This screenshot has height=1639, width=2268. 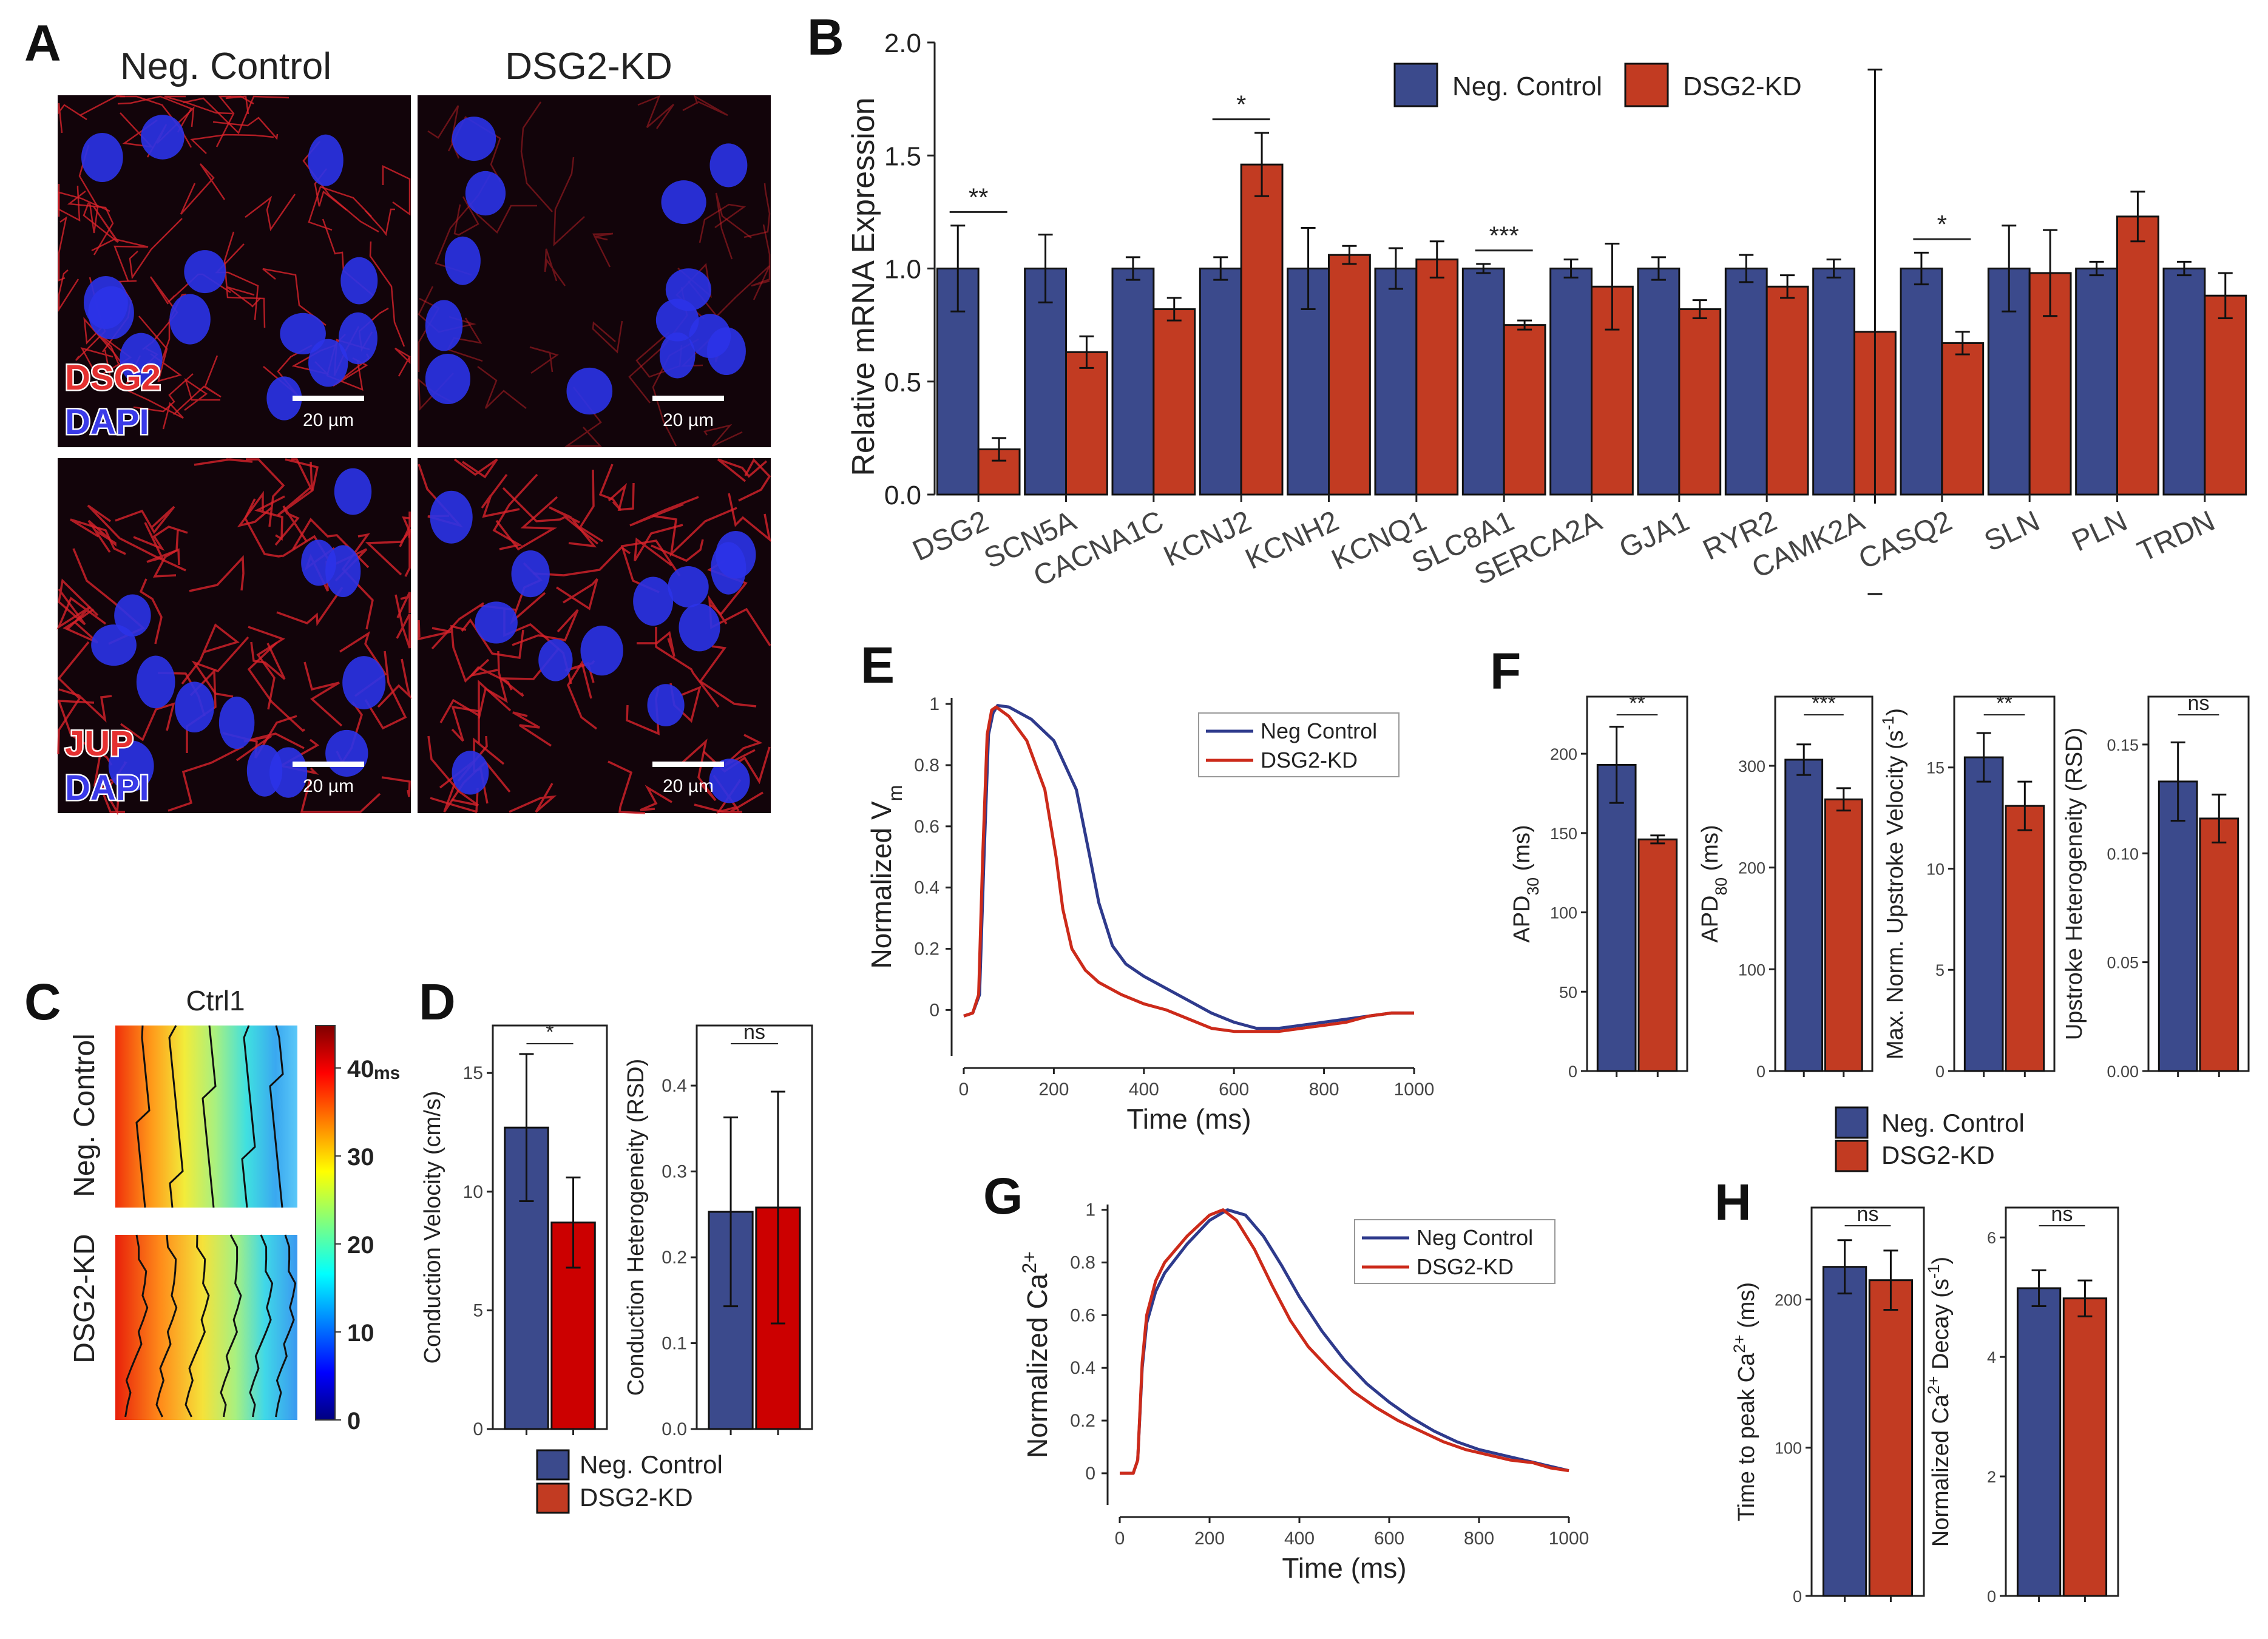 What do you see at coordinates (1744, 1401) in the screenshot?
I see `y-axis-label: Time to peak Ca2+ (ms)` at bounding box center [1744, 1401].